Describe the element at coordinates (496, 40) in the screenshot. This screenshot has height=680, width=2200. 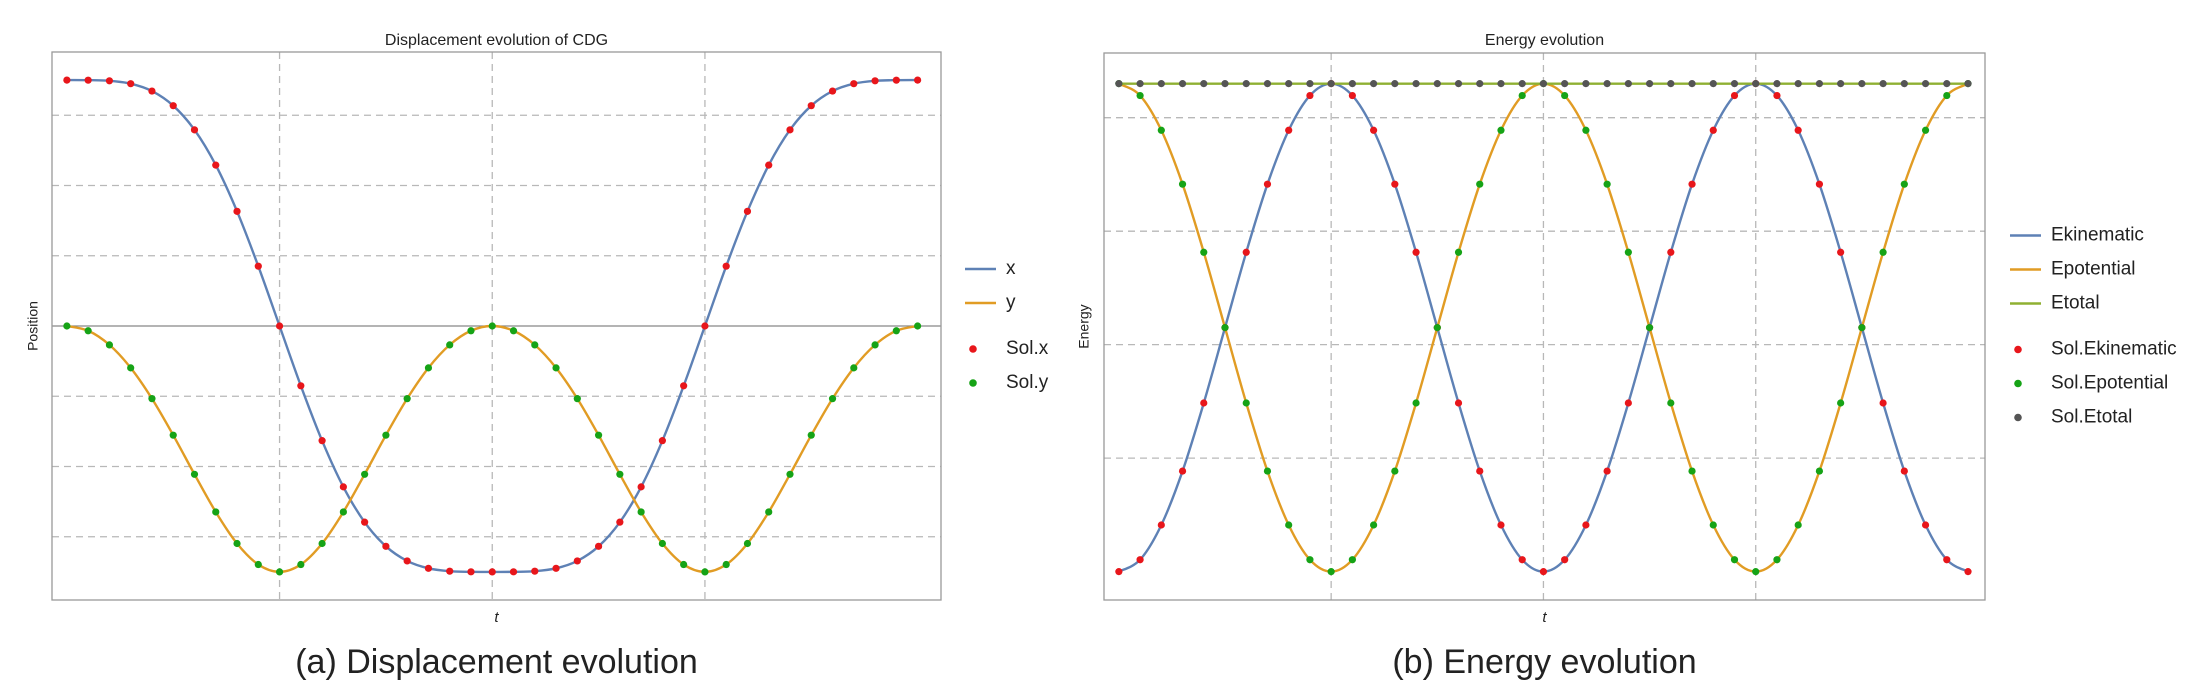
I see `chart-title: Displacement evolution of CDG` at that location.